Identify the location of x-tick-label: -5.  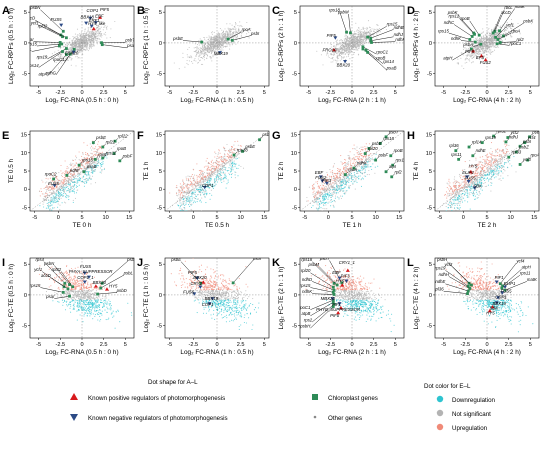
(38, 93).